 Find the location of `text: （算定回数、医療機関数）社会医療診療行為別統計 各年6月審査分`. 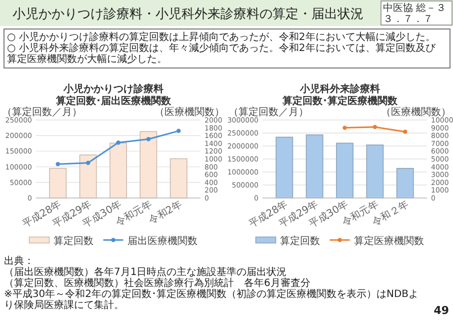

text: （算定回数、医療機関数）社会医療診療行為別統計 各年6月審査分 is located at coordinates (157, 283).